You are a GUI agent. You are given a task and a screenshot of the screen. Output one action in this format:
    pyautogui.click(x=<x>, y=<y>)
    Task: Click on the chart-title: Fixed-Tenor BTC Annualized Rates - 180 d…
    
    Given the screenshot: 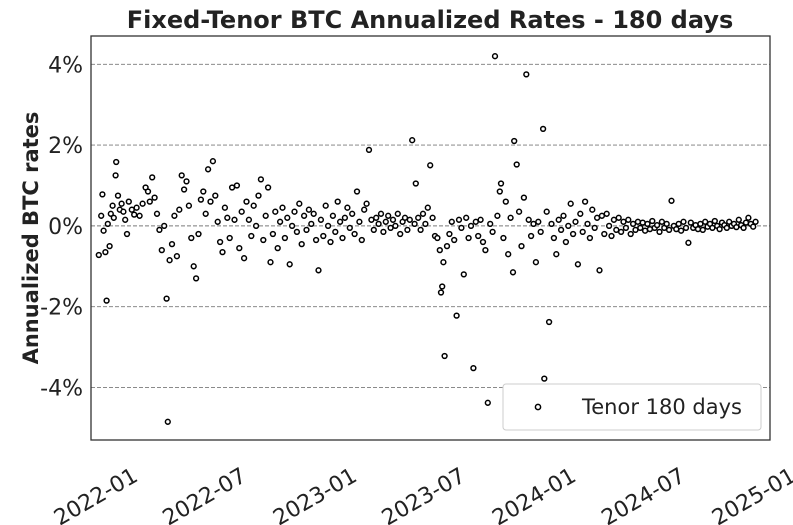 What is the action you would take?
    pyautogui.click(x=430, y=20)
    